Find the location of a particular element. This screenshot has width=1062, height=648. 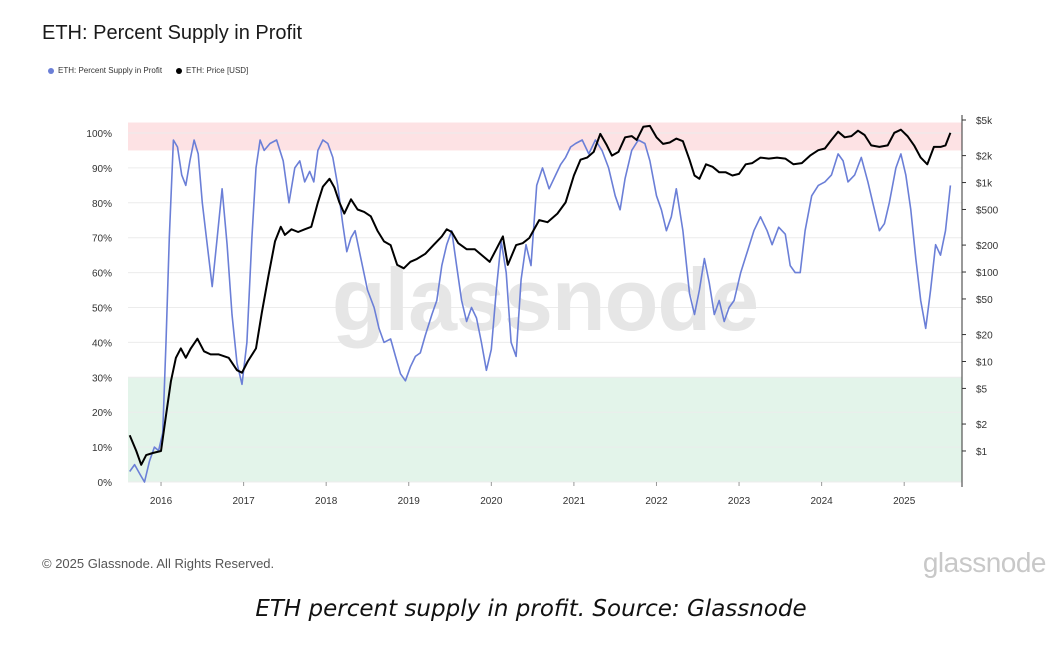

legend-item-profit: ETH: Percent Supply in Profit is located at coordinates (105, 70).